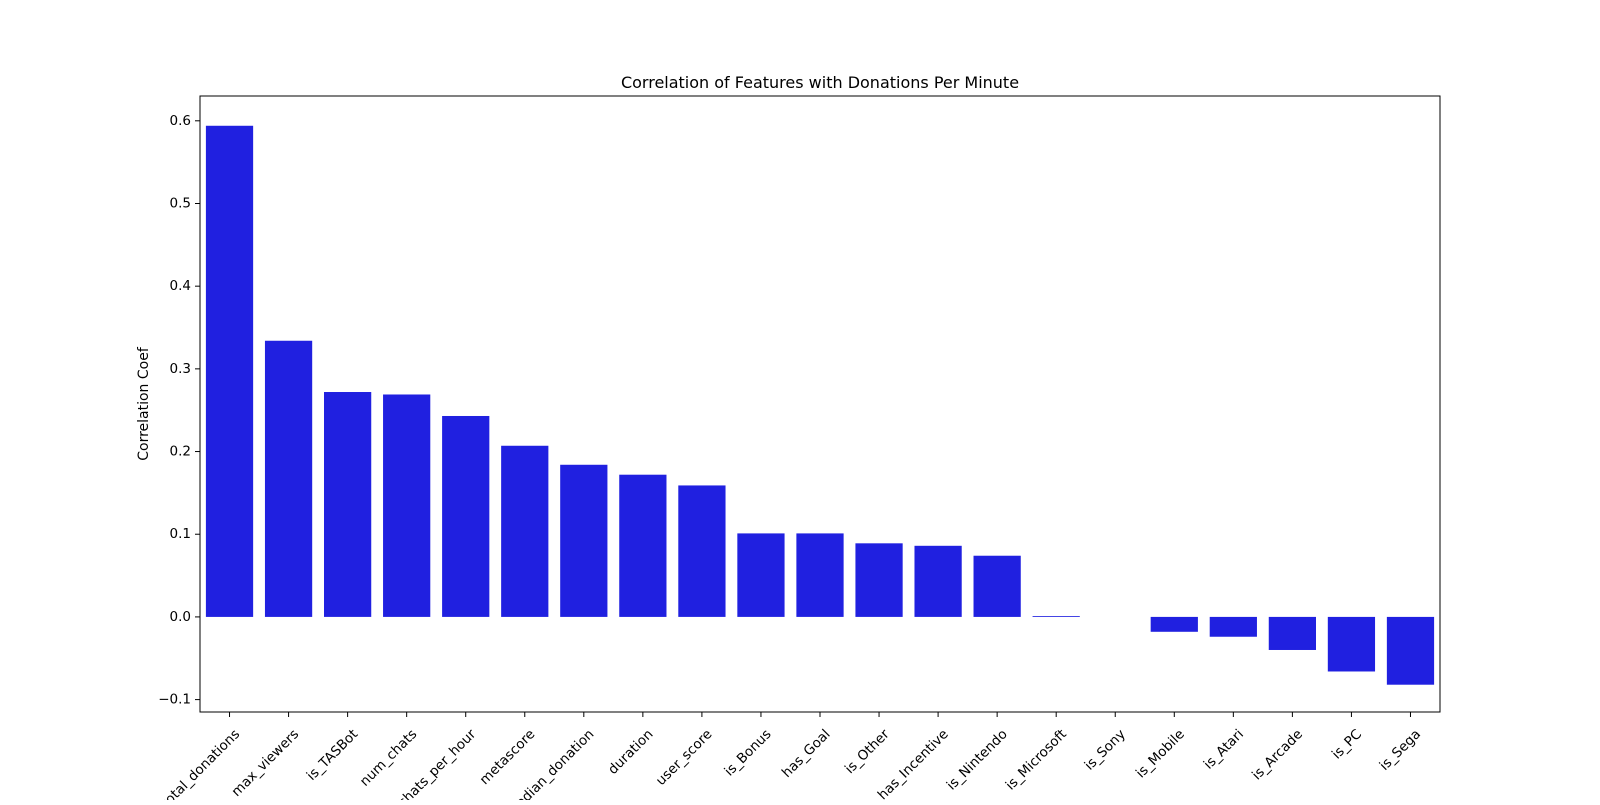  I want to click on x-tick-label: is_Sega, so click(1401, 750).